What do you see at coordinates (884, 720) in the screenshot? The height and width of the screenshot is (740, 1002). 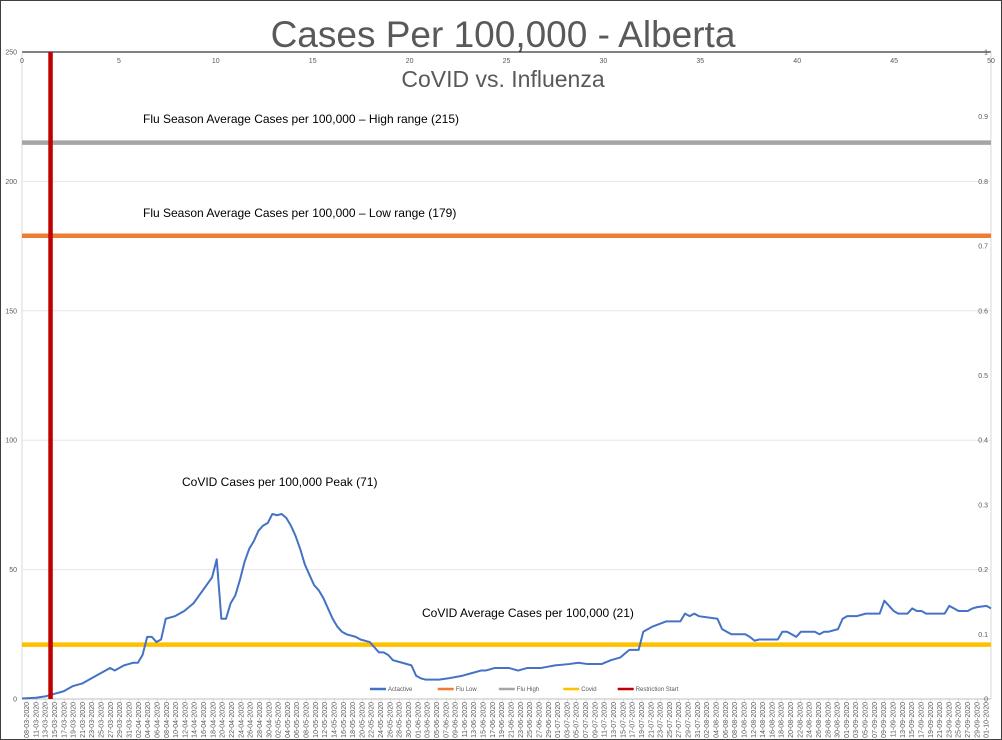 I see `x-tick-label: 09-09-2020` at bounding box center [884, 720].